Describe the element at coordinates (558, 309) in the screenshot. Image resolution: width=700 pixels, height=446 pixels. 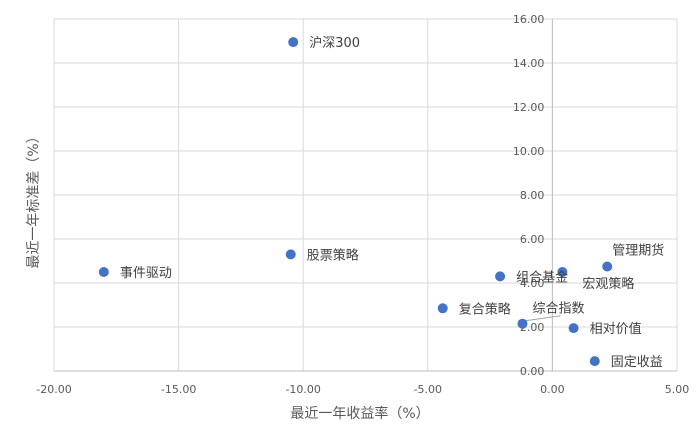
I see `data-label: 综合指数` at that location.